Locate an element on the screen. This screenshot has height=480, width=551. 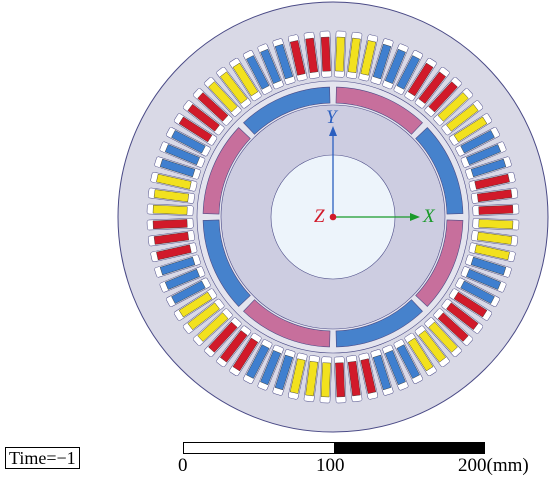
coordinate-axes is located at coordinates (374, 173).